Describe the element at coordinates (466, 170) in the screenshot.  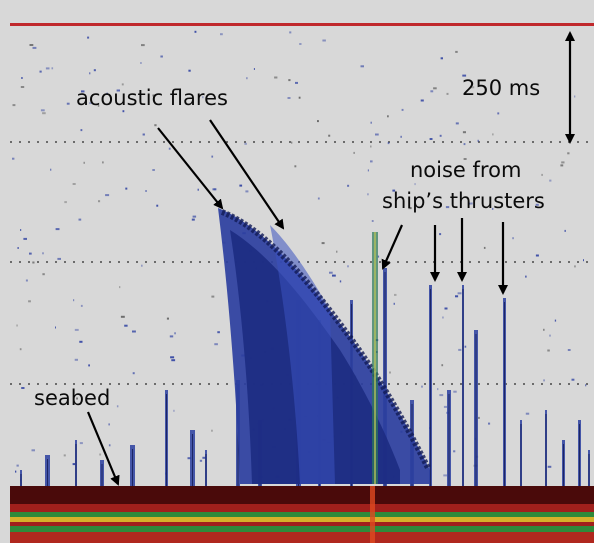
I see `label-noise-line1: noise from` at that location.